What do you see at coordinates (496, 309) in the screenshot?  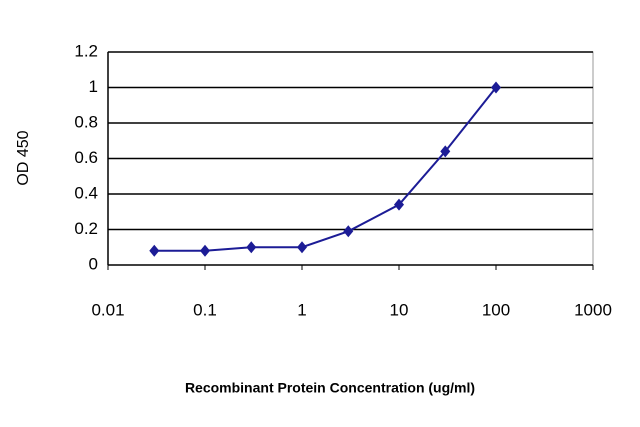 I see `x-tick-label: 100` at bounding box center [496, 309].